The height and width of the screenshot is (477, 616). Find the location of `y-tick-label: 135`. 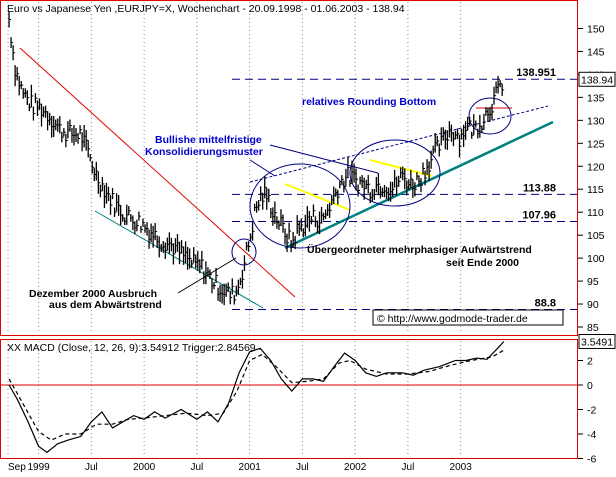

y-tick-label: 135 is located at coordinates (596, 98).